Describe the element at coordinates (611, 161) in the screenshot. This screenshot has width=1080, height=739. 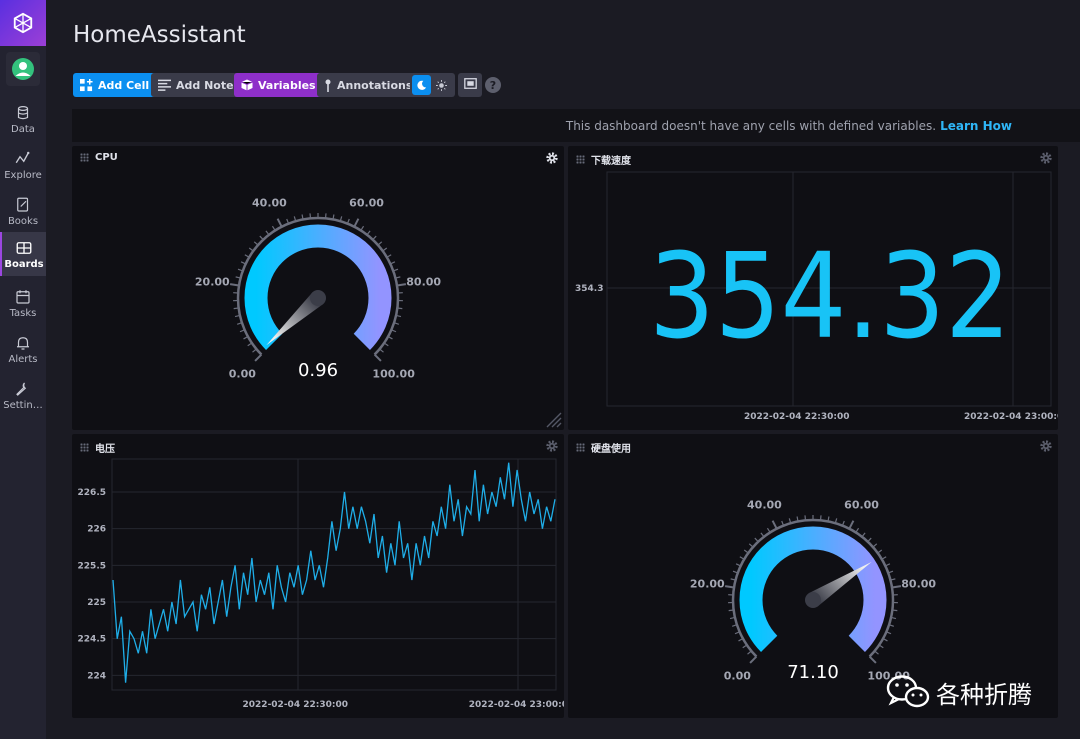
I see `cell-title: 下载速度` at that location.